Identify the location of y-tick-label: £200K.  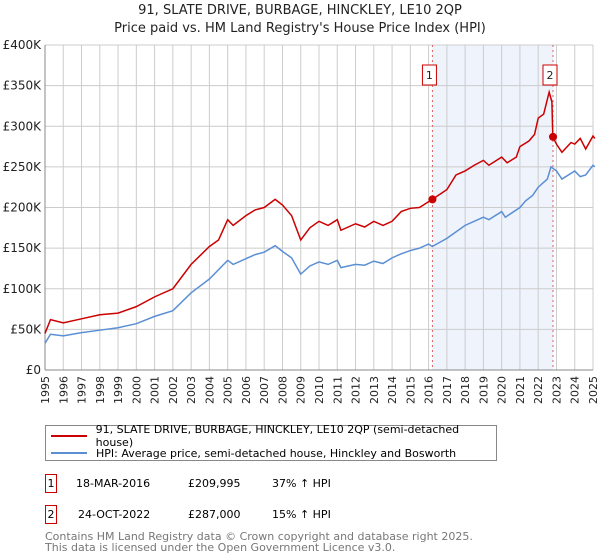
(23, 208).